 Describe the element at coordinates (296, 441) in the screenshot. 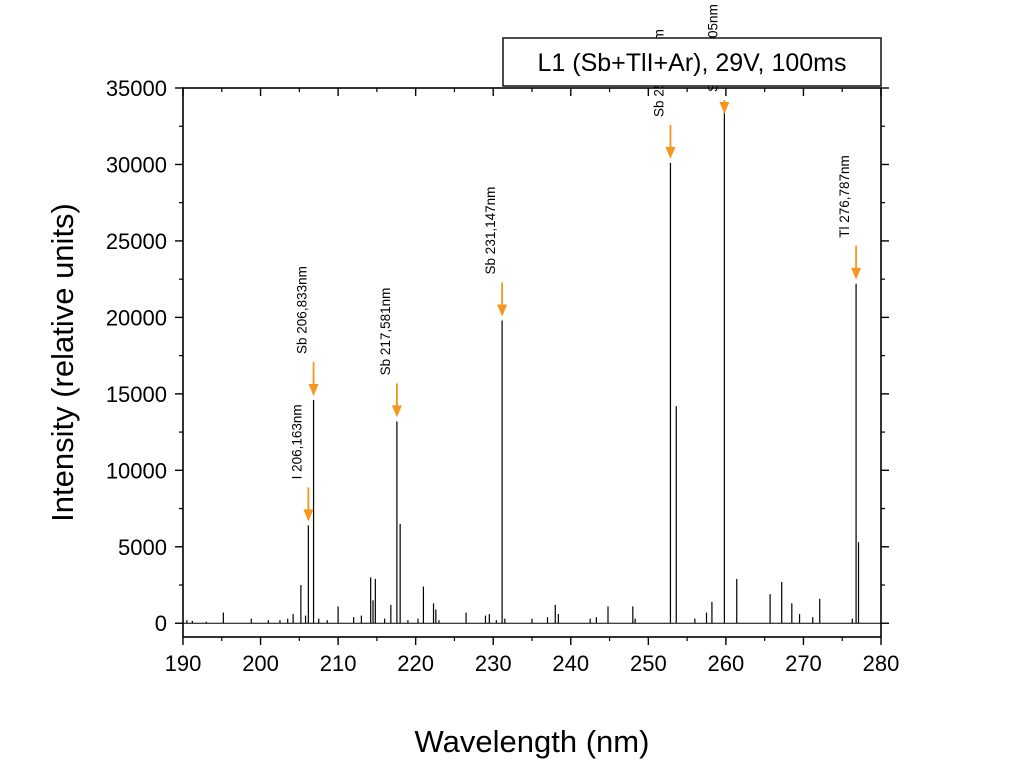

I see `peak-label: I 206,163nm` at that location.